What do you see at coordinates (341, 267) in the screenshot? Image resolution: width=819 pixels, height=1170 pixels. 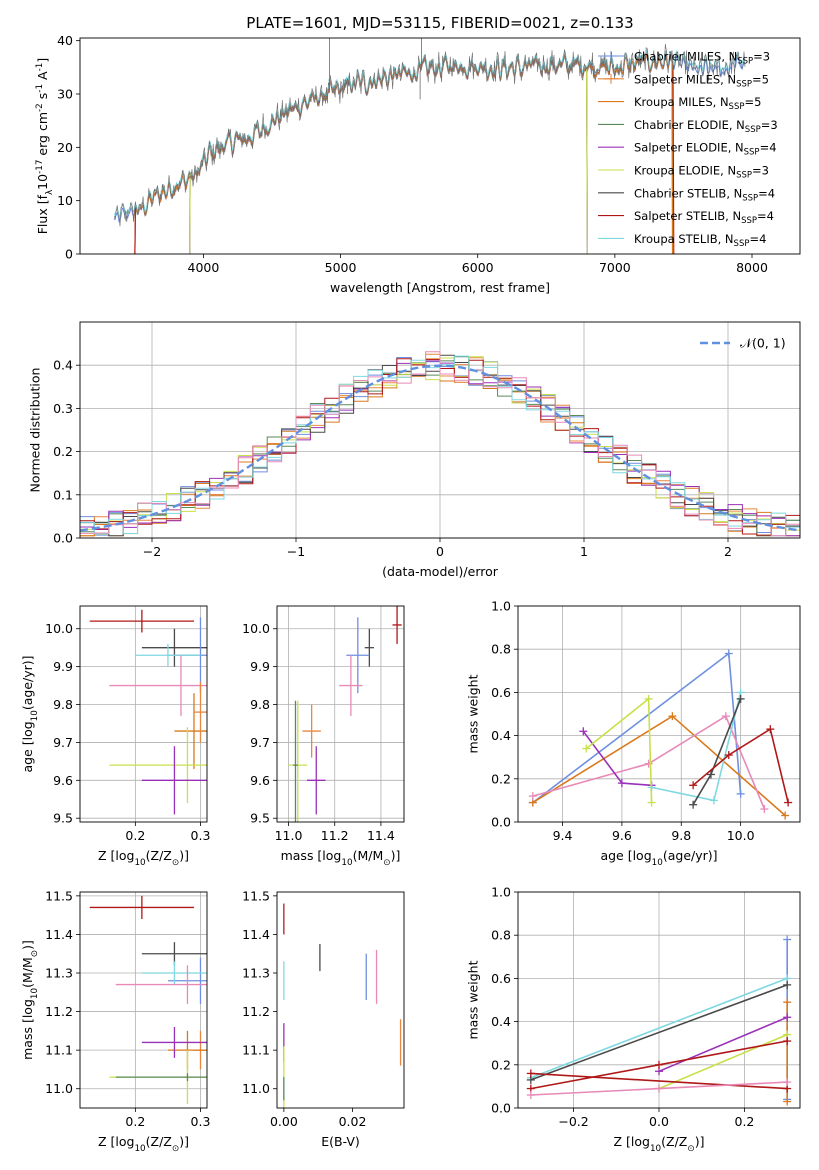 I see `x-tick-label: 5000` at bounding box center [341, 267].